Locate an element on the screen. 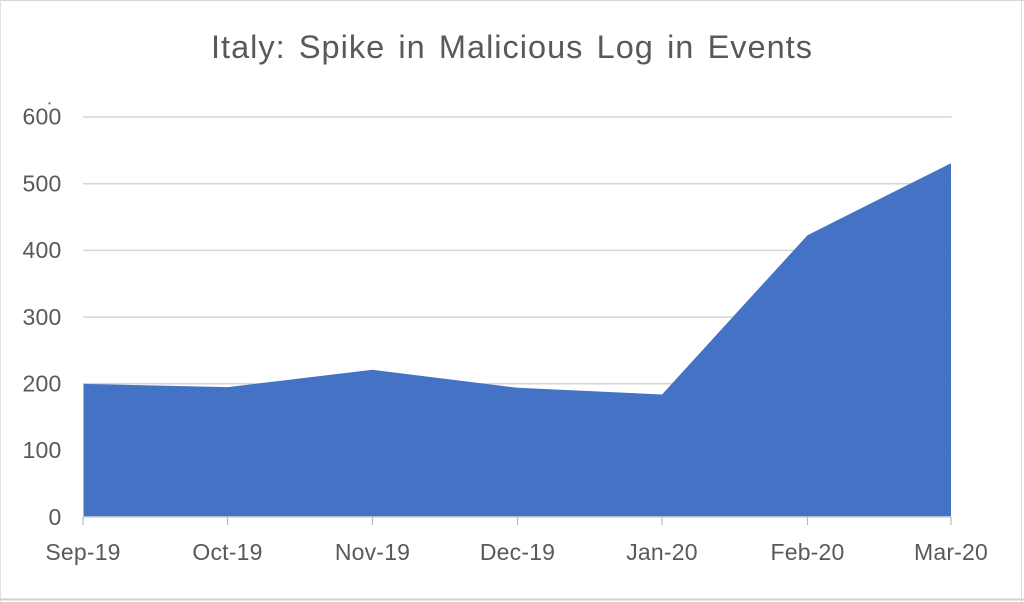 Image resolution: width=1024 pixels, height=602 pixels. svg-text: 0 is located at coordinates (55, 517).